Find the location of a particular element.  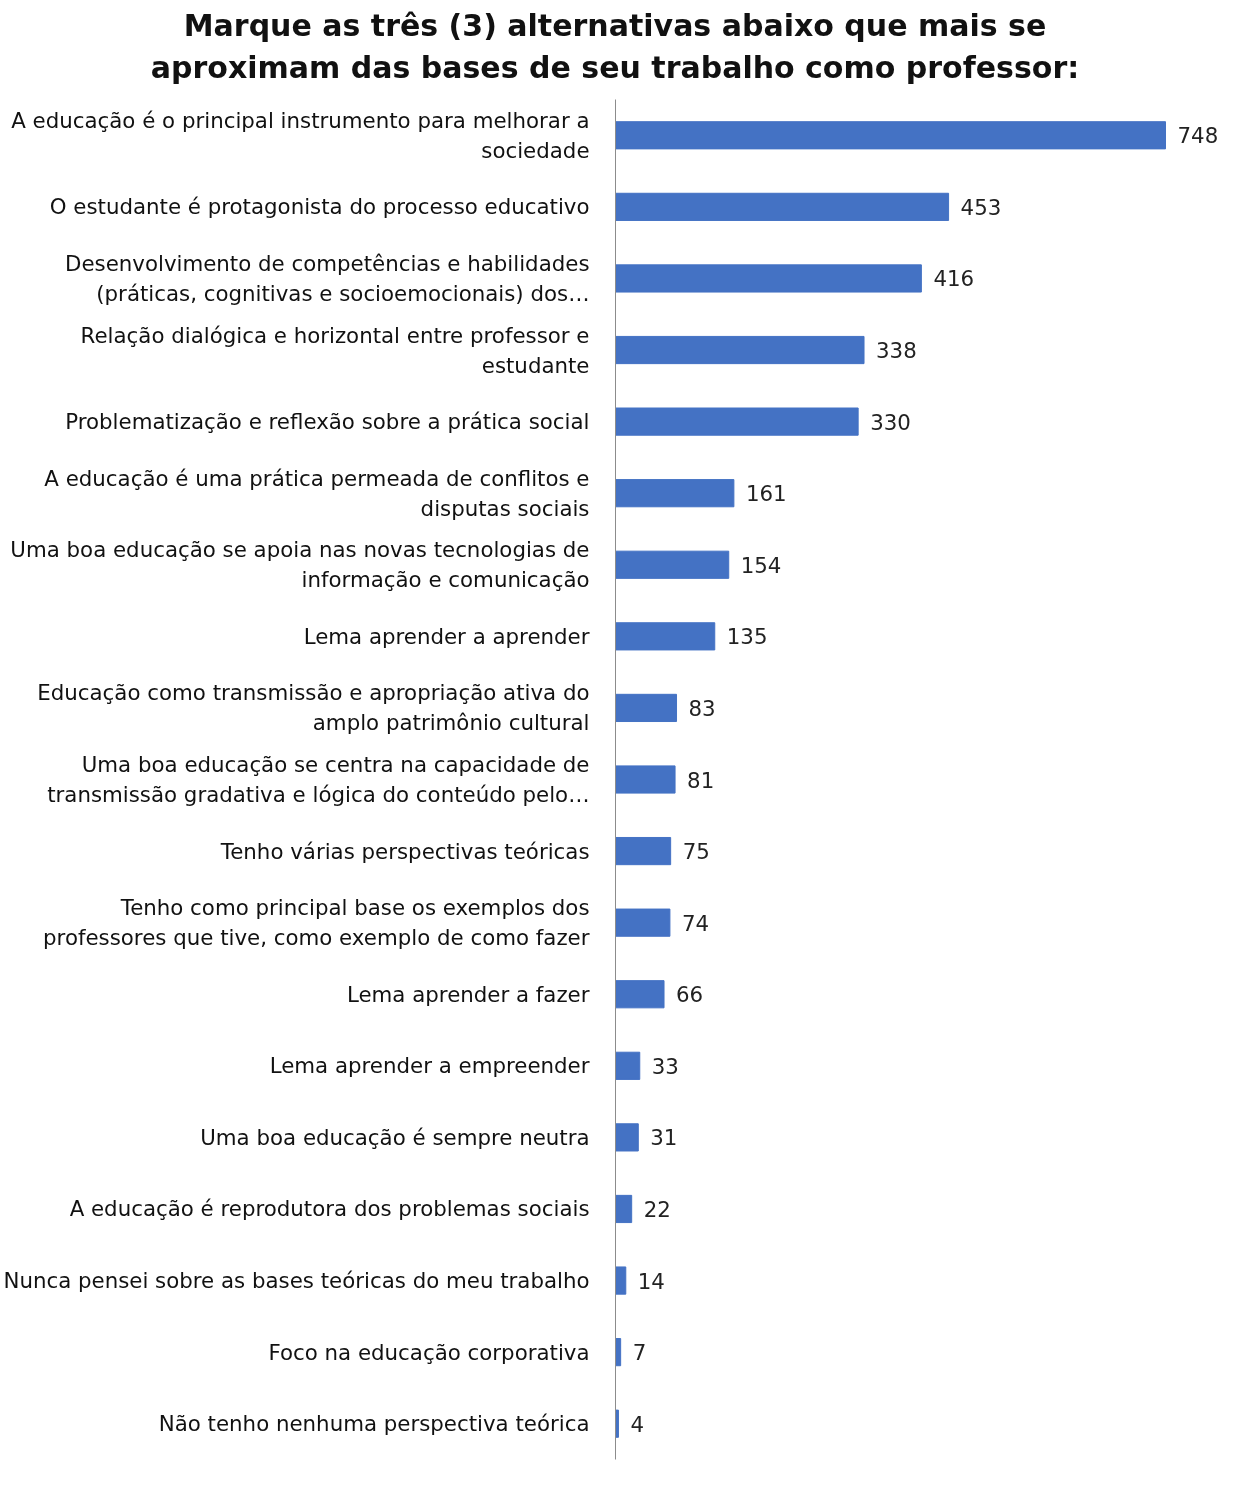

data-label: 748 is located at coordinates (1198, 136).